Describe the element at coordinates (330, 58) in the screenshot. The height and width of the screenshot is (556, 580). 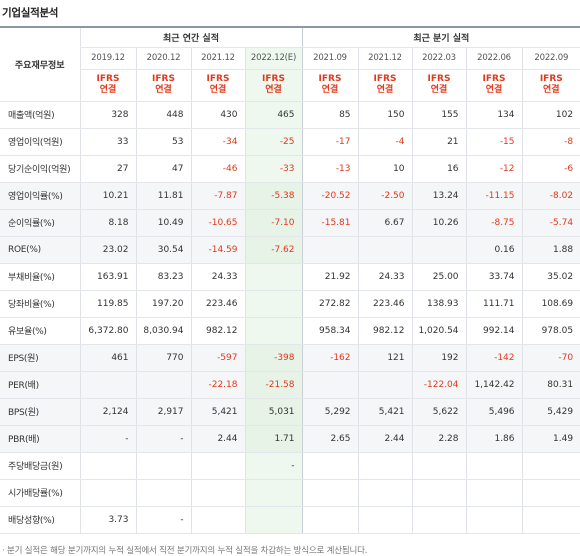
I see `period-header: 2021.09` at that location.